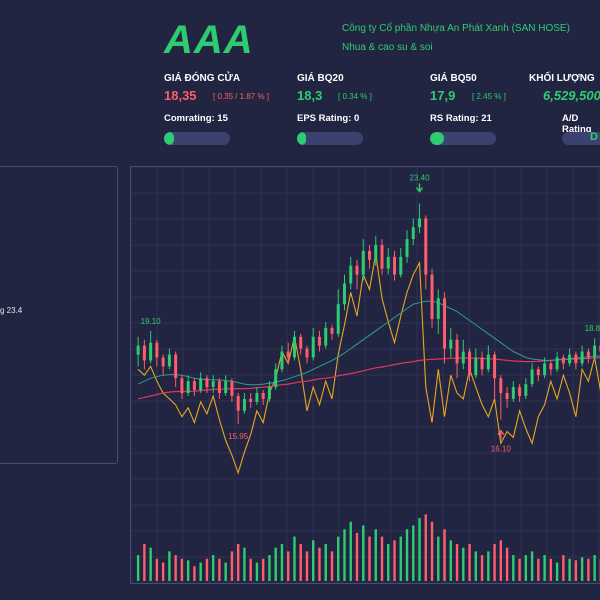 The height and width of the screenshot is (600, 600). What do you see at coordinates (562, 78) in the screenshot?
I see `volume-label: KHỐI LƯỢNG` at bounding box center [562, 78].